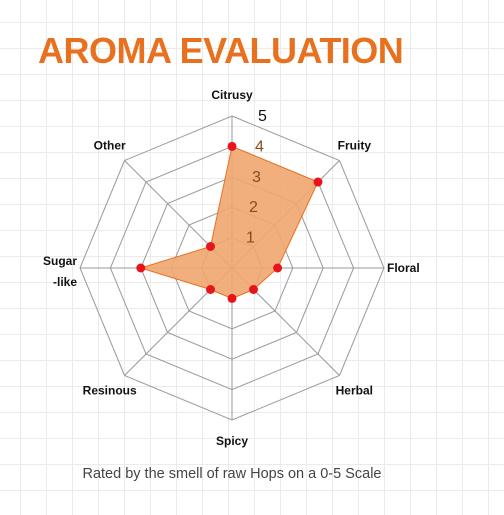 The image size is (504, 515). What do you see at coordinates (355, 146) in the screenshot?
I see `axis-label: Fruity` at bounding box center [355, 146].